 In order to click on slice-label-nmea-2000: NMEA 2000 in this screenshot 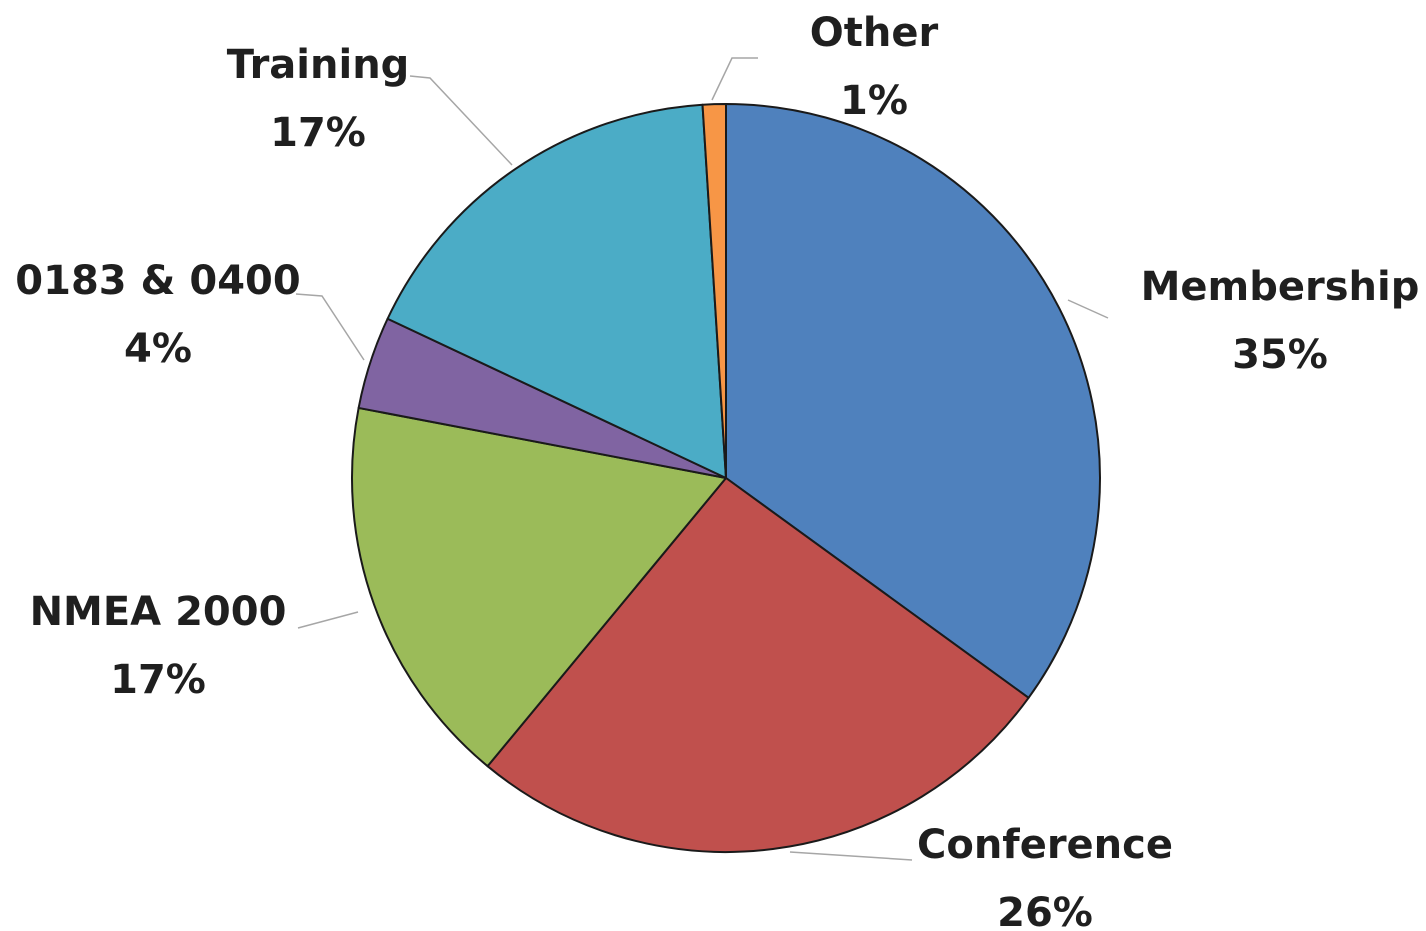, I will do `click(158, 612)`.